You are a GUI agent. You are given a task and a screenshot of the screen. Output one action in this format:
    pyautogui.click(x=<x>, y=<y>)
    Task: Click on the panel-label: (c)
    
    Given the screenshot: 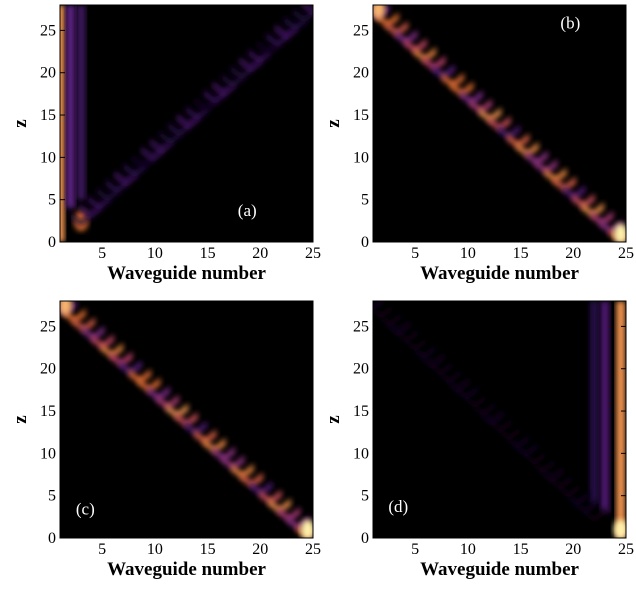 What is the action you would take?
    pyautogui.click(x=85, y=508)
    